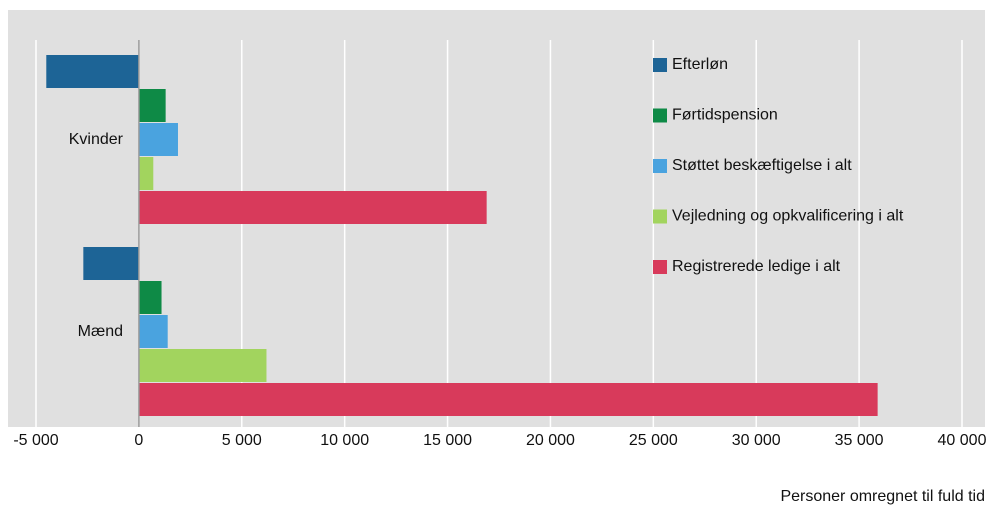 The height and width of the screenshot is (512, 992). I want to click on x-tick-label: 15 000, so click(447, 440).